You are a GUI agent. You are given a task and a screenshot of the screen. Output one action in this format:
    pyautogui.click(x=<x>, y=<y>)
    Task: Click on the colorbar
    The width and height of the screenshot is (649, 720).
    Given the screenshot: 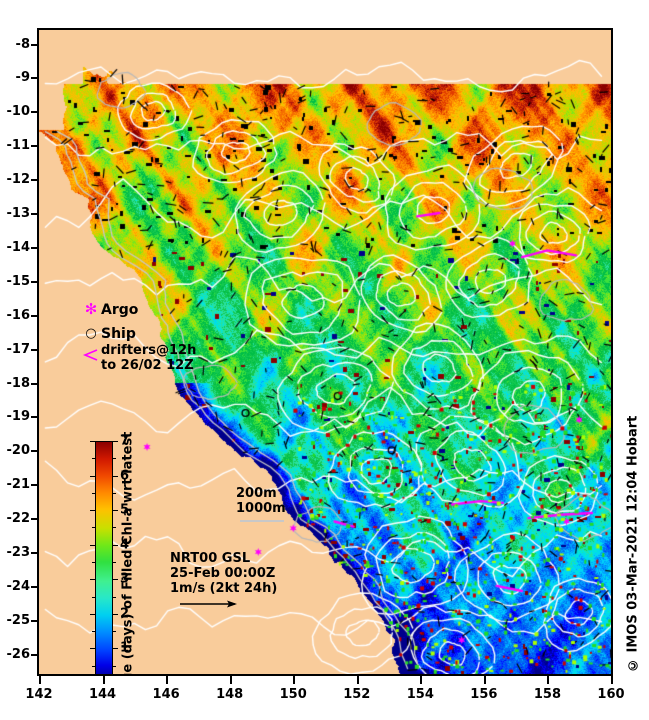 What is the action you would take?
    pyautogui.click(x=104, y=557)
    